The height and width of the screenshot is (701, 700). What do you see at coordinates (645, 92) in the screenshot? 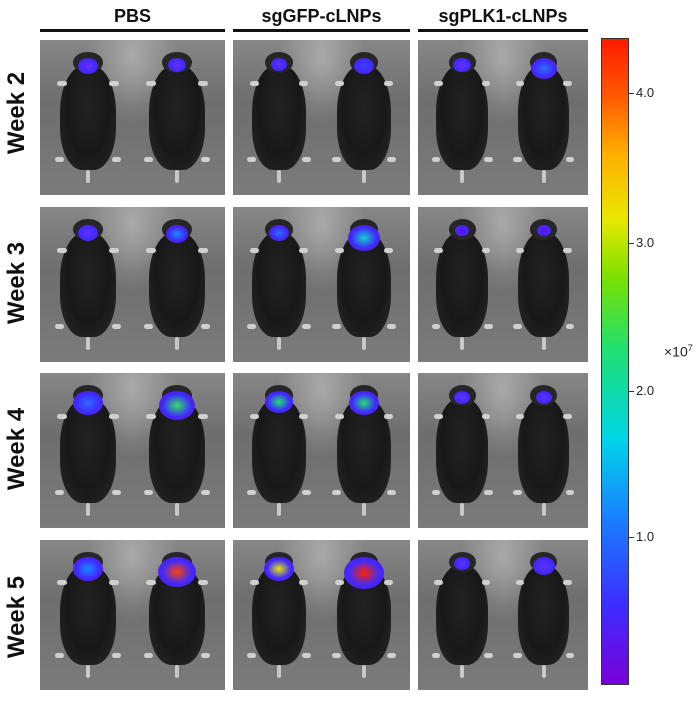
I see `colorbar-label-4: 4.0` at bounding box center [645, 92].